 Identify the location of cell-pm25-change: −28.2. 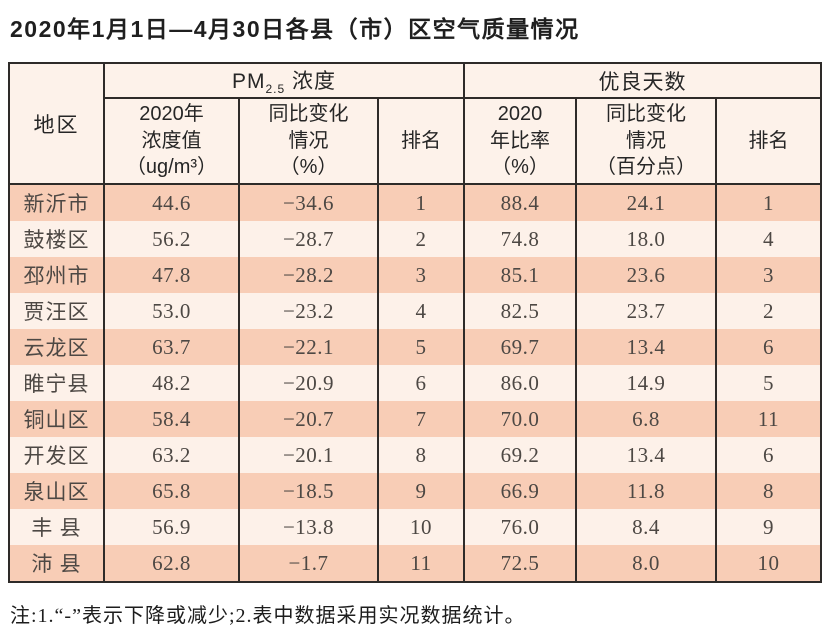
(308, 275).